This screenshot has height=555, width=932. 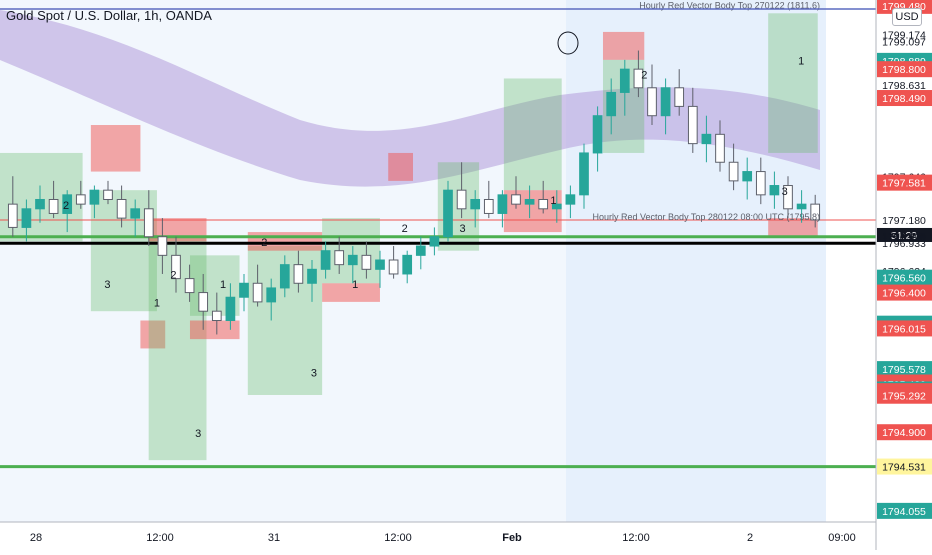 I want to click on price-label-text: 1796.400, so click(x=904, y=294).